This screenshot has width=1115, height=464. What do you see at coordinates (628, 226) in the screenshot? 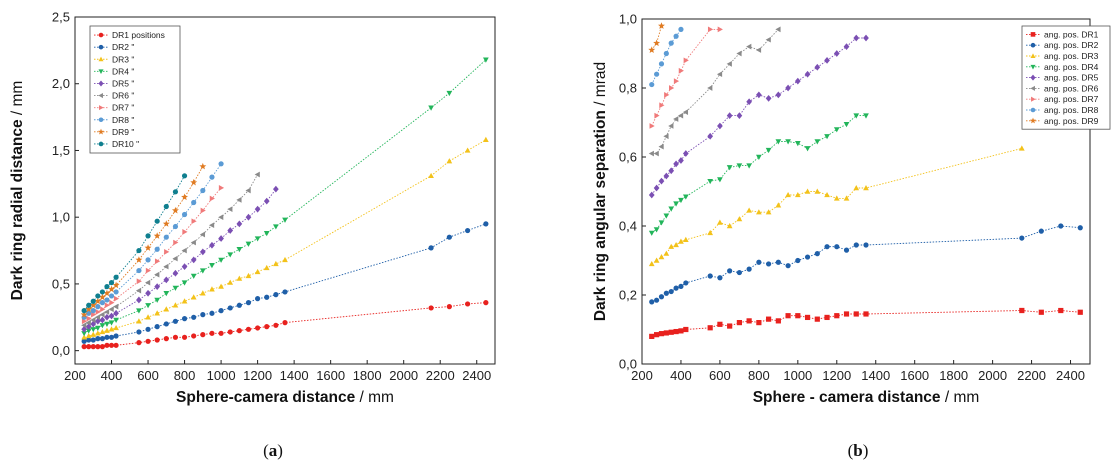
I see `y-tick-label: 0,4` at bounding box center [628, 226].